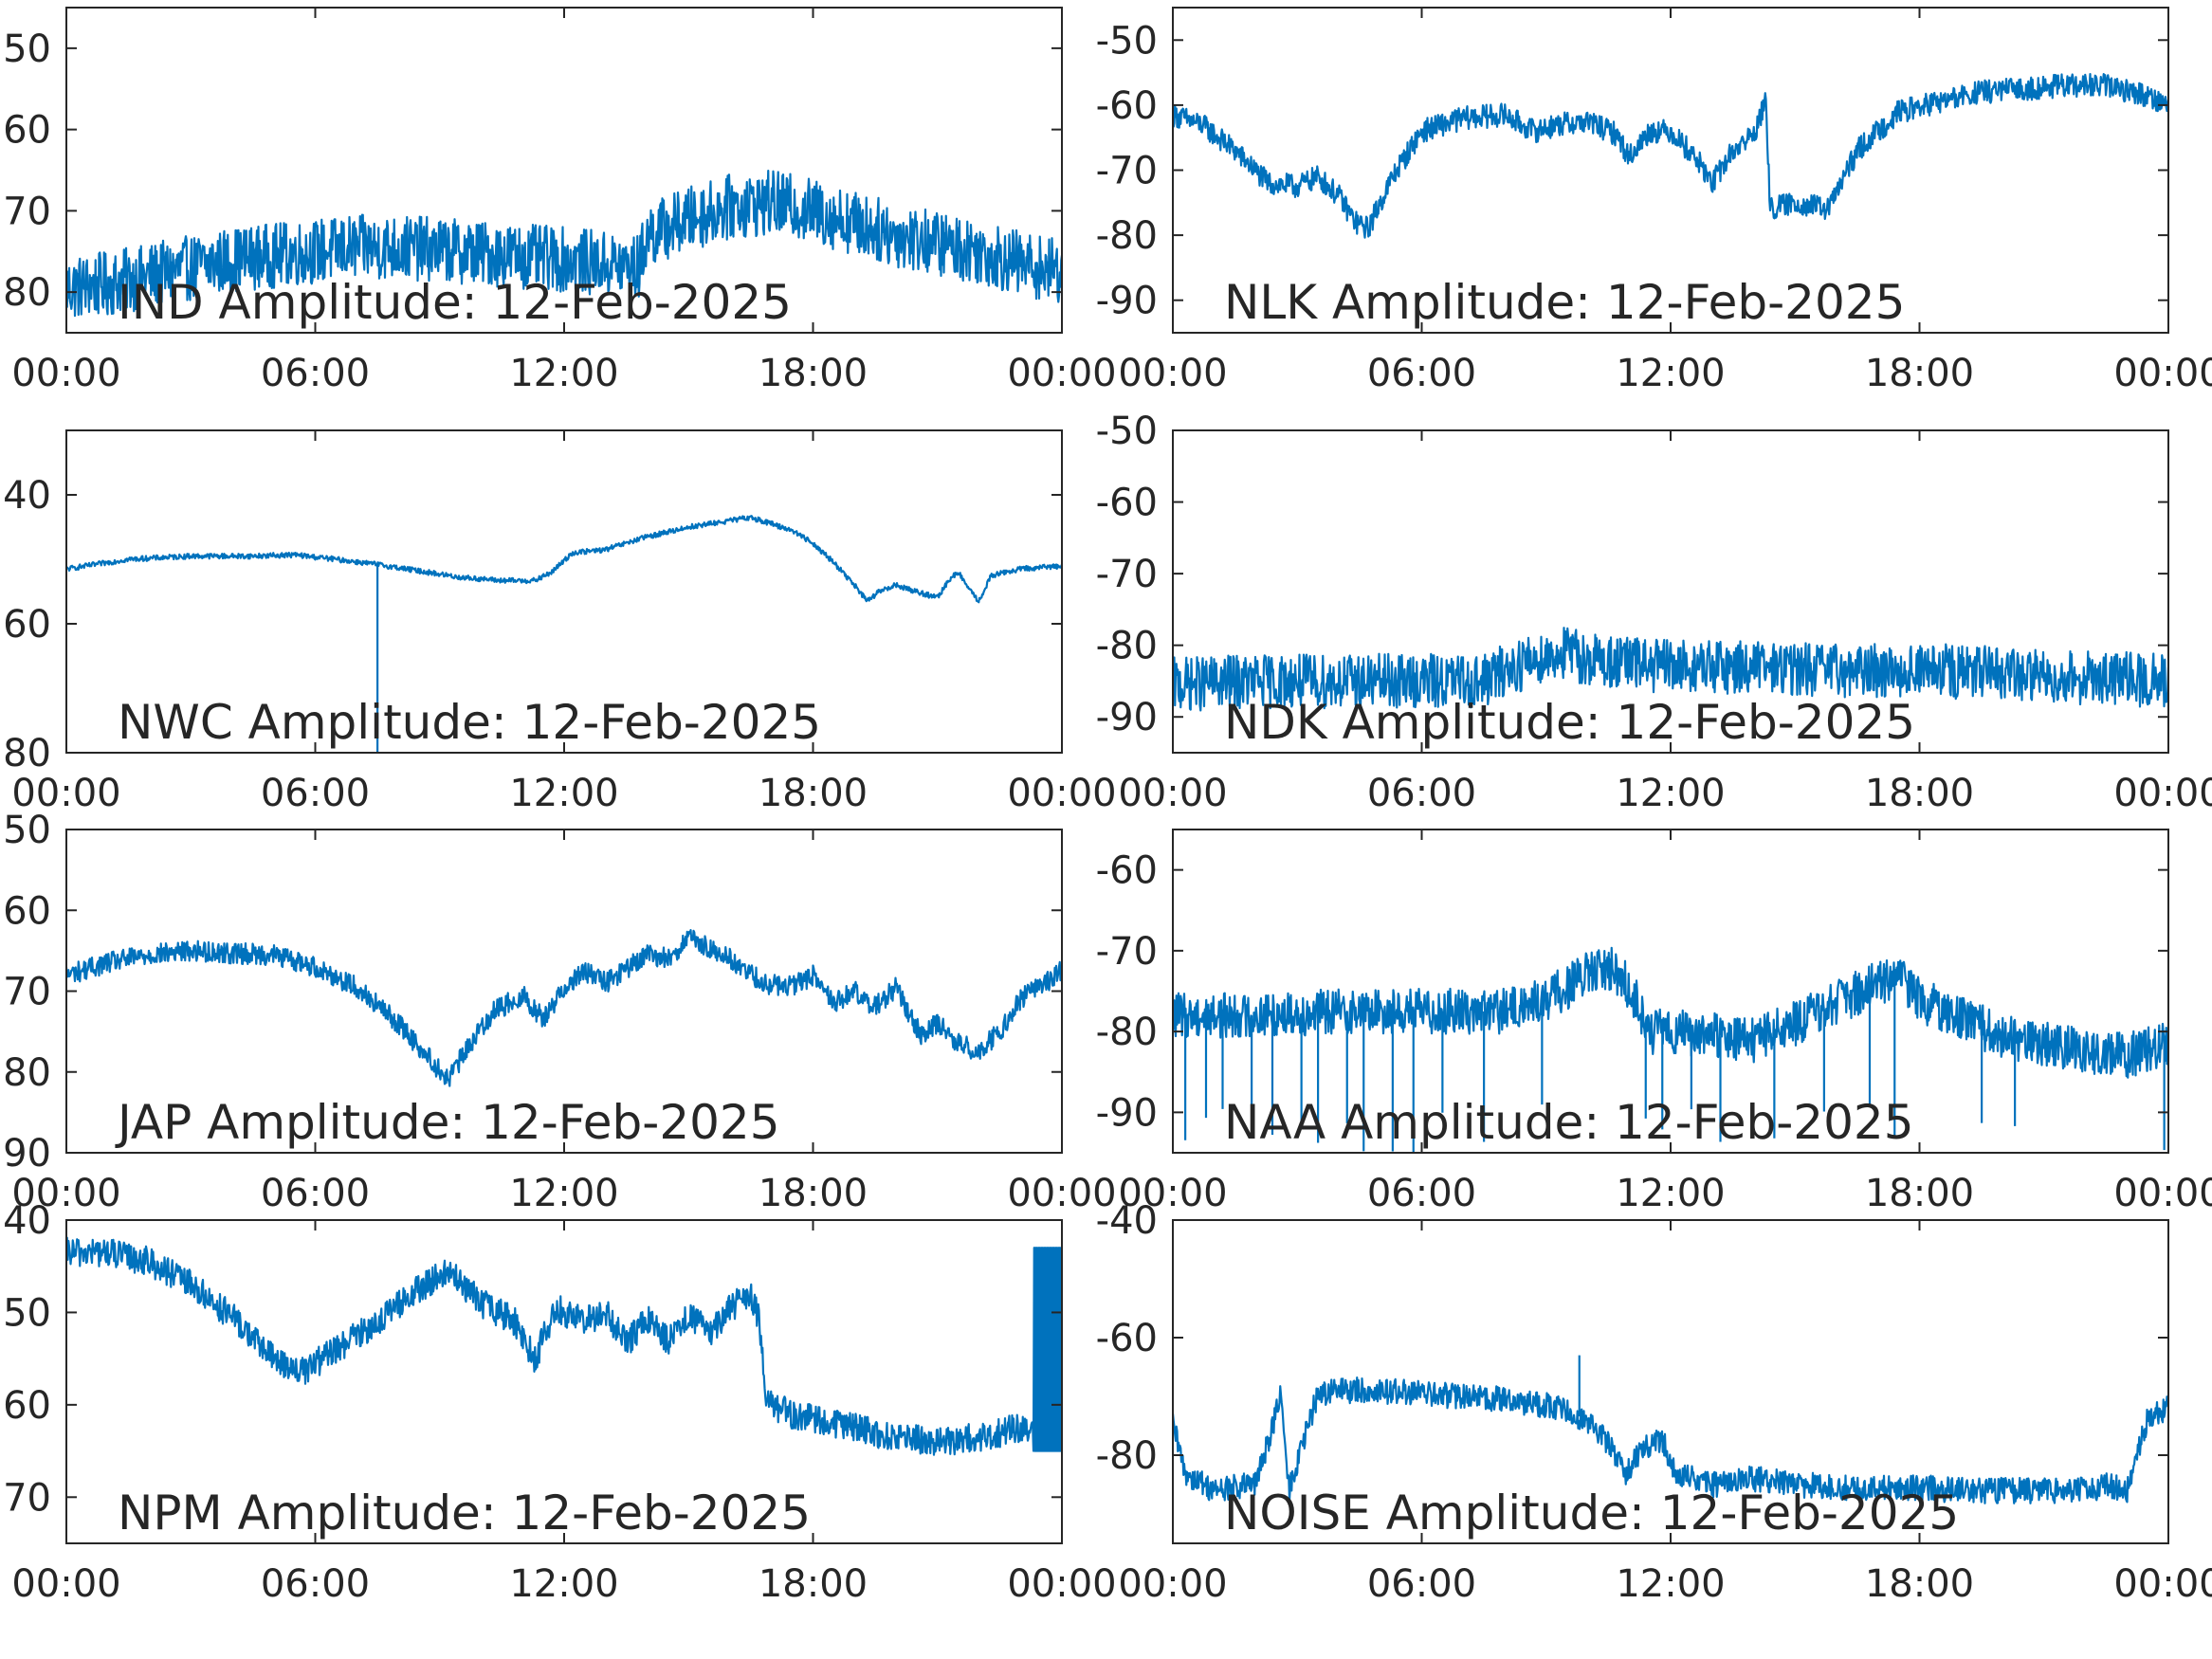 This screenshot has height=1659, width=2212. What do you see at coordinates (447, 1122) in the screenshot?
I see `panel-title: JAP Amplitude: 12-Feb-2025` at bounding box center [447, 1122].